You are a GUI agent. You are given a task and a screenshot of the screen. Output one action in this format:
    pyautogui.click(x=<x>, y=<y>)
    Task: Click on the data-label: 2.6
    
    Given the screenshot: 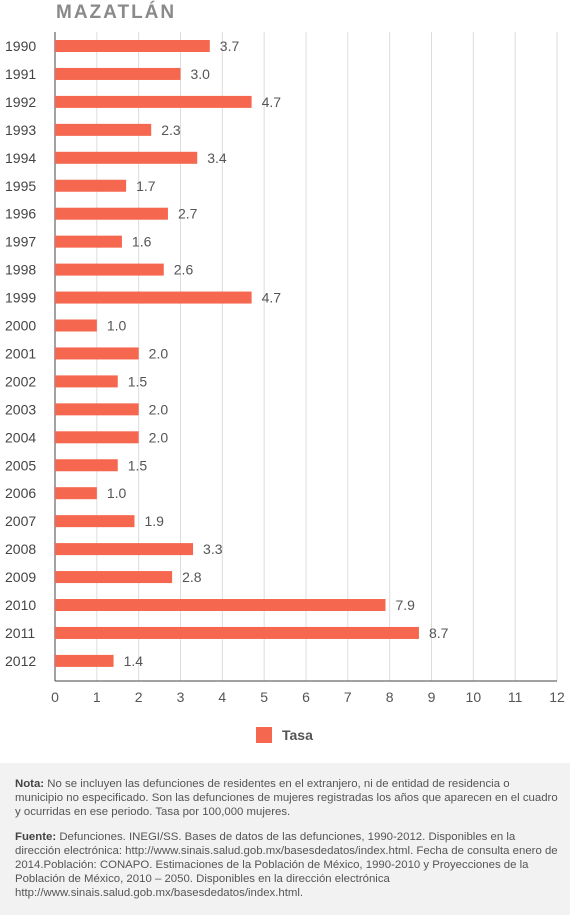 What is the action you would take?
    pyautogui.click(x=184, y=270)
    